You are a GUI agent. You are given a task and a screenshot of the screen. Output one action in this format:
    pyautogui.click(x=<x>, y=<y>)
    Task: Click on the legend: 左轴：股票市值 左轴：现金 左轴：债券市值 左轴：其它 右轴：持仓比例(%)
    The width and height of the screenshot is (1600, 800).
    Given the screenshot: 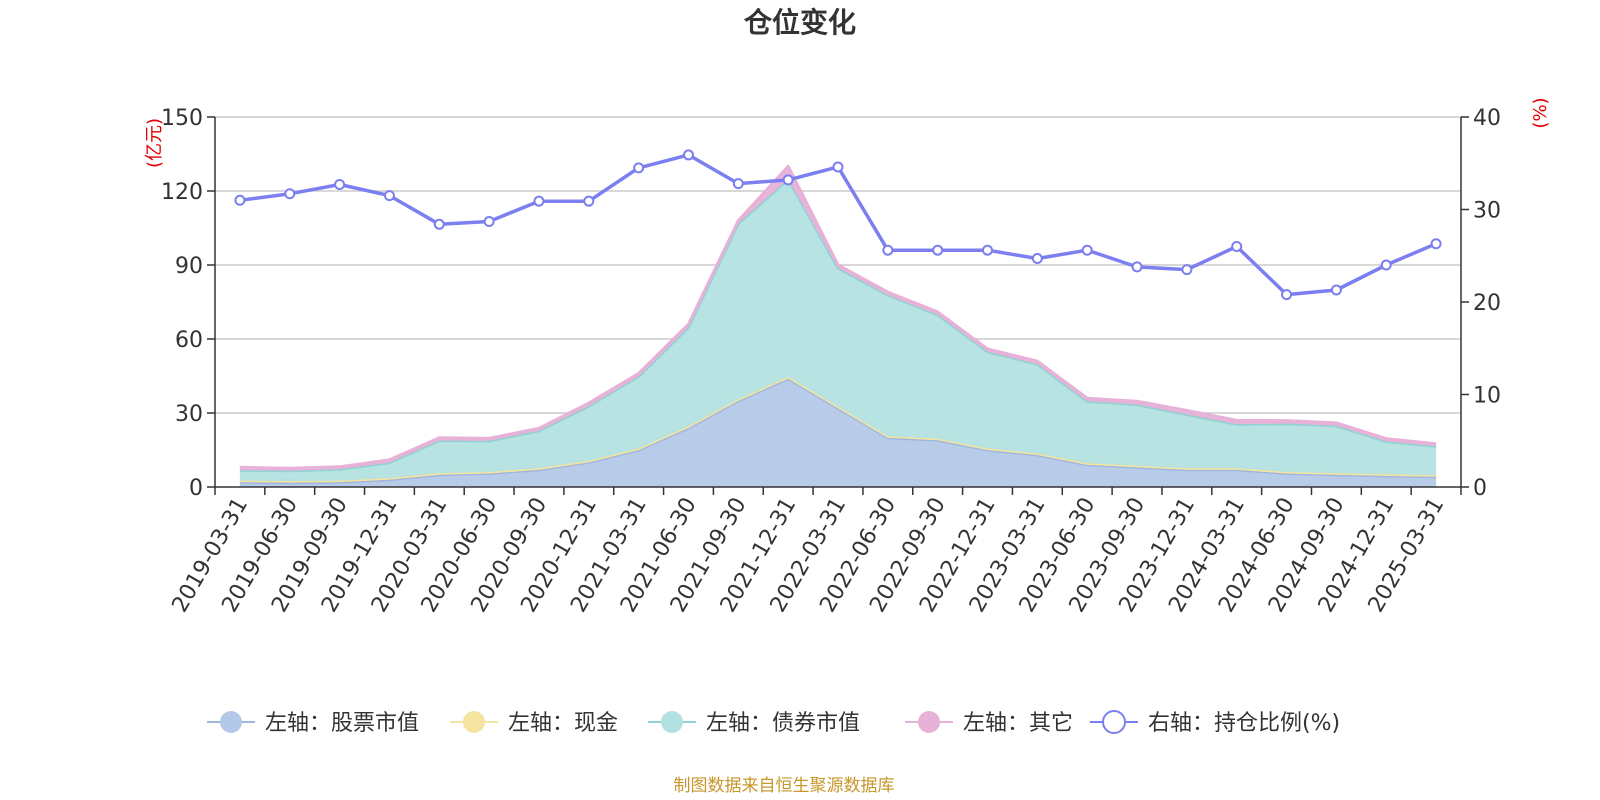 What is the action you would take?
    pyautogui.click(x=773, y=723)
    